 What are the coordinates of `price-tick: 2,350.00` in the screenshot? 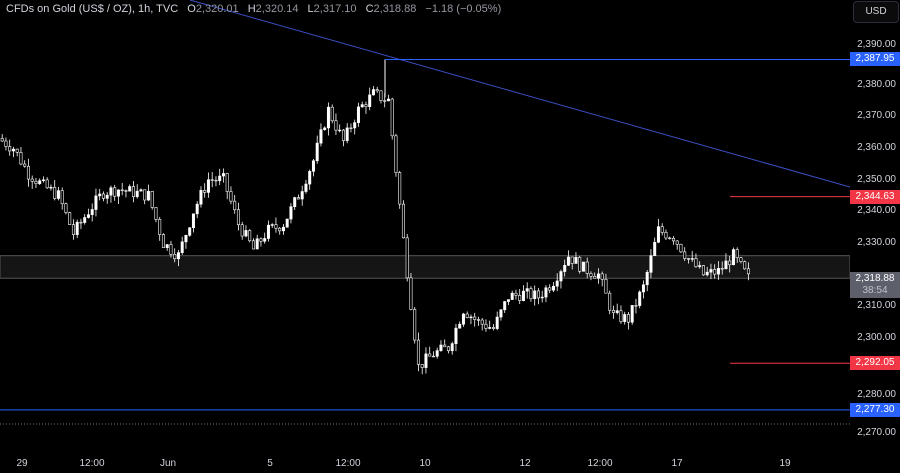 It's located at (876, 179).